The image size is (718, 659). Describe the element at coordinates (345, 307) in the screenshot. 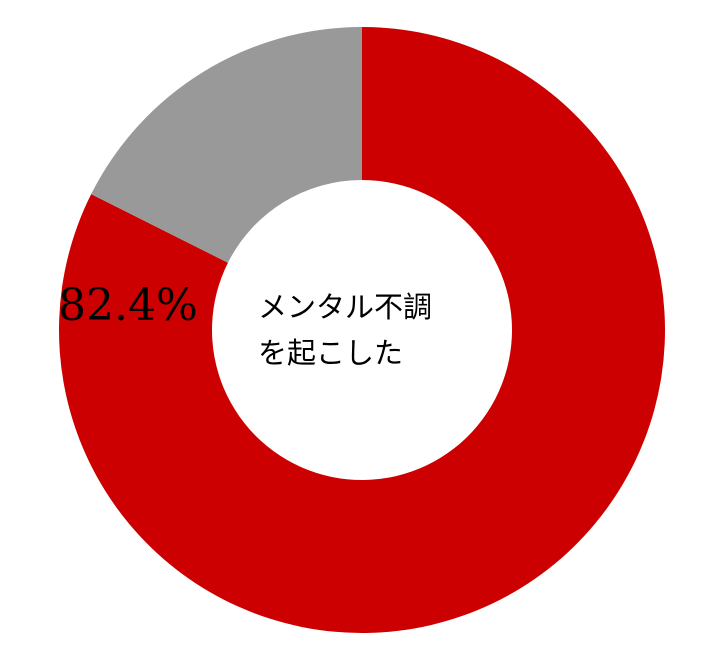

I see `center-label-line-1: メンタル不調` at that location.